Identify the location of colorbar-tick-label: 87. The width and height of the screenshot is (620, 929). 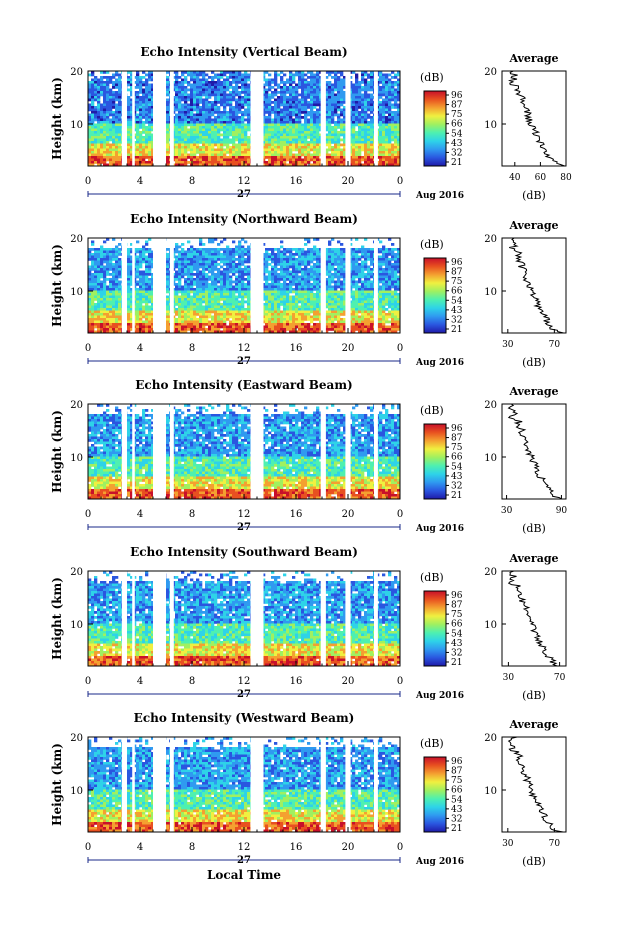
(457, 106).